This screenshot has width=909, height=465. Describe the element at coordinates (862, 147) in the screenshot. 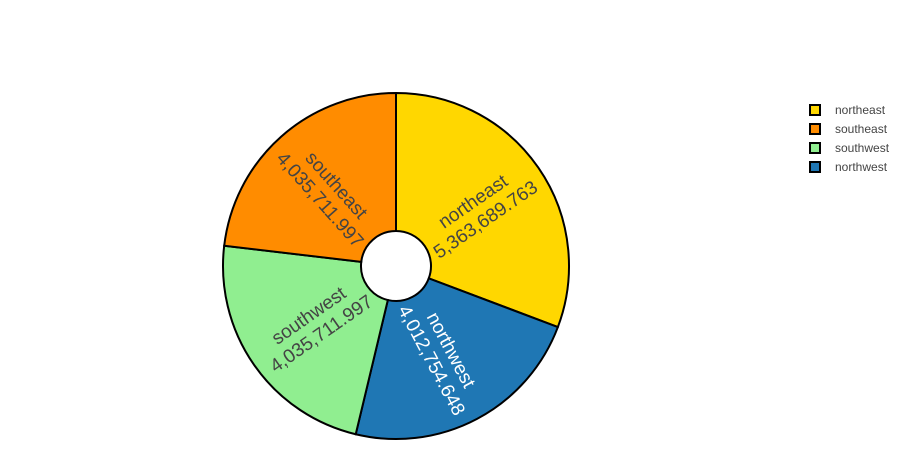

I see `legend-label: southwest` at that location.